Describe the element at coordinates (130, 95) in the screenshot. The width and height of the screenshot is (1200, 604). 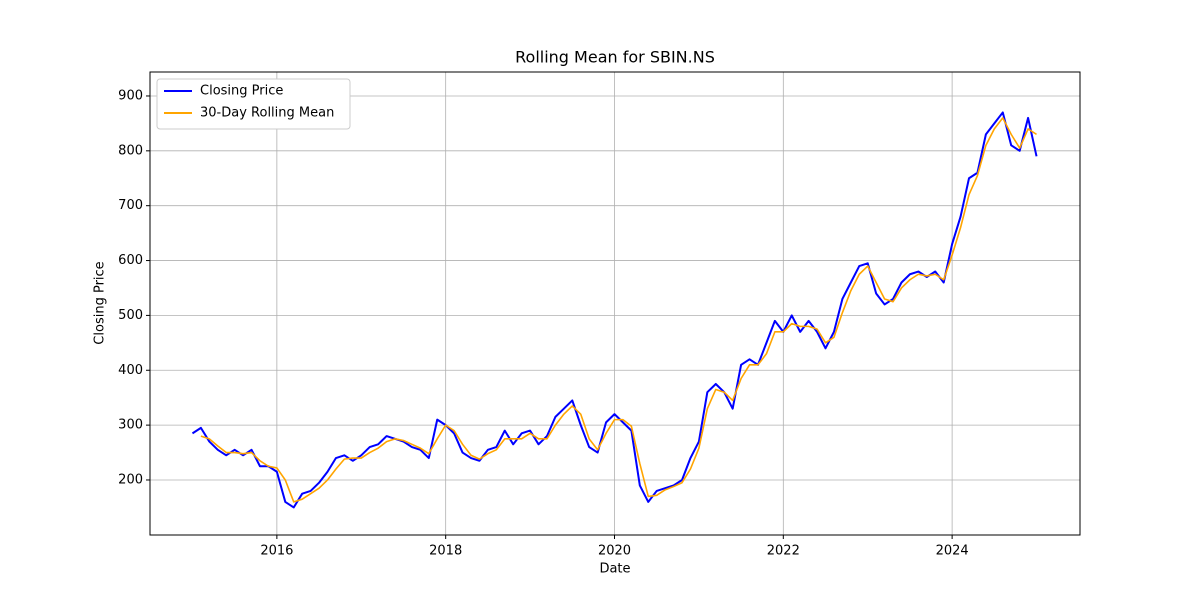
I see `y-tick-label: 900` at that location.